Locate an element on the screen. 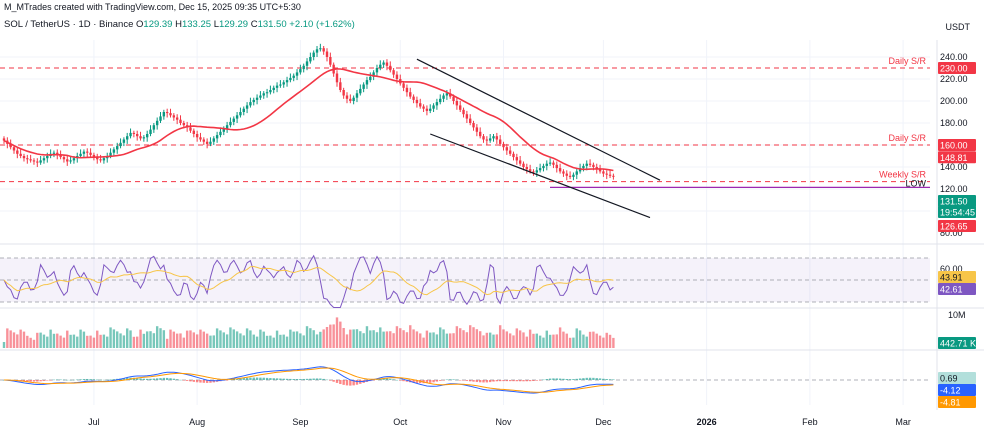 Image resolution: width=984 pixels, height=441 pixels. time-axis: Jul Aug Sep Oct Nov Dec 2026 Feb Mar is located at coordinates (499, 422).